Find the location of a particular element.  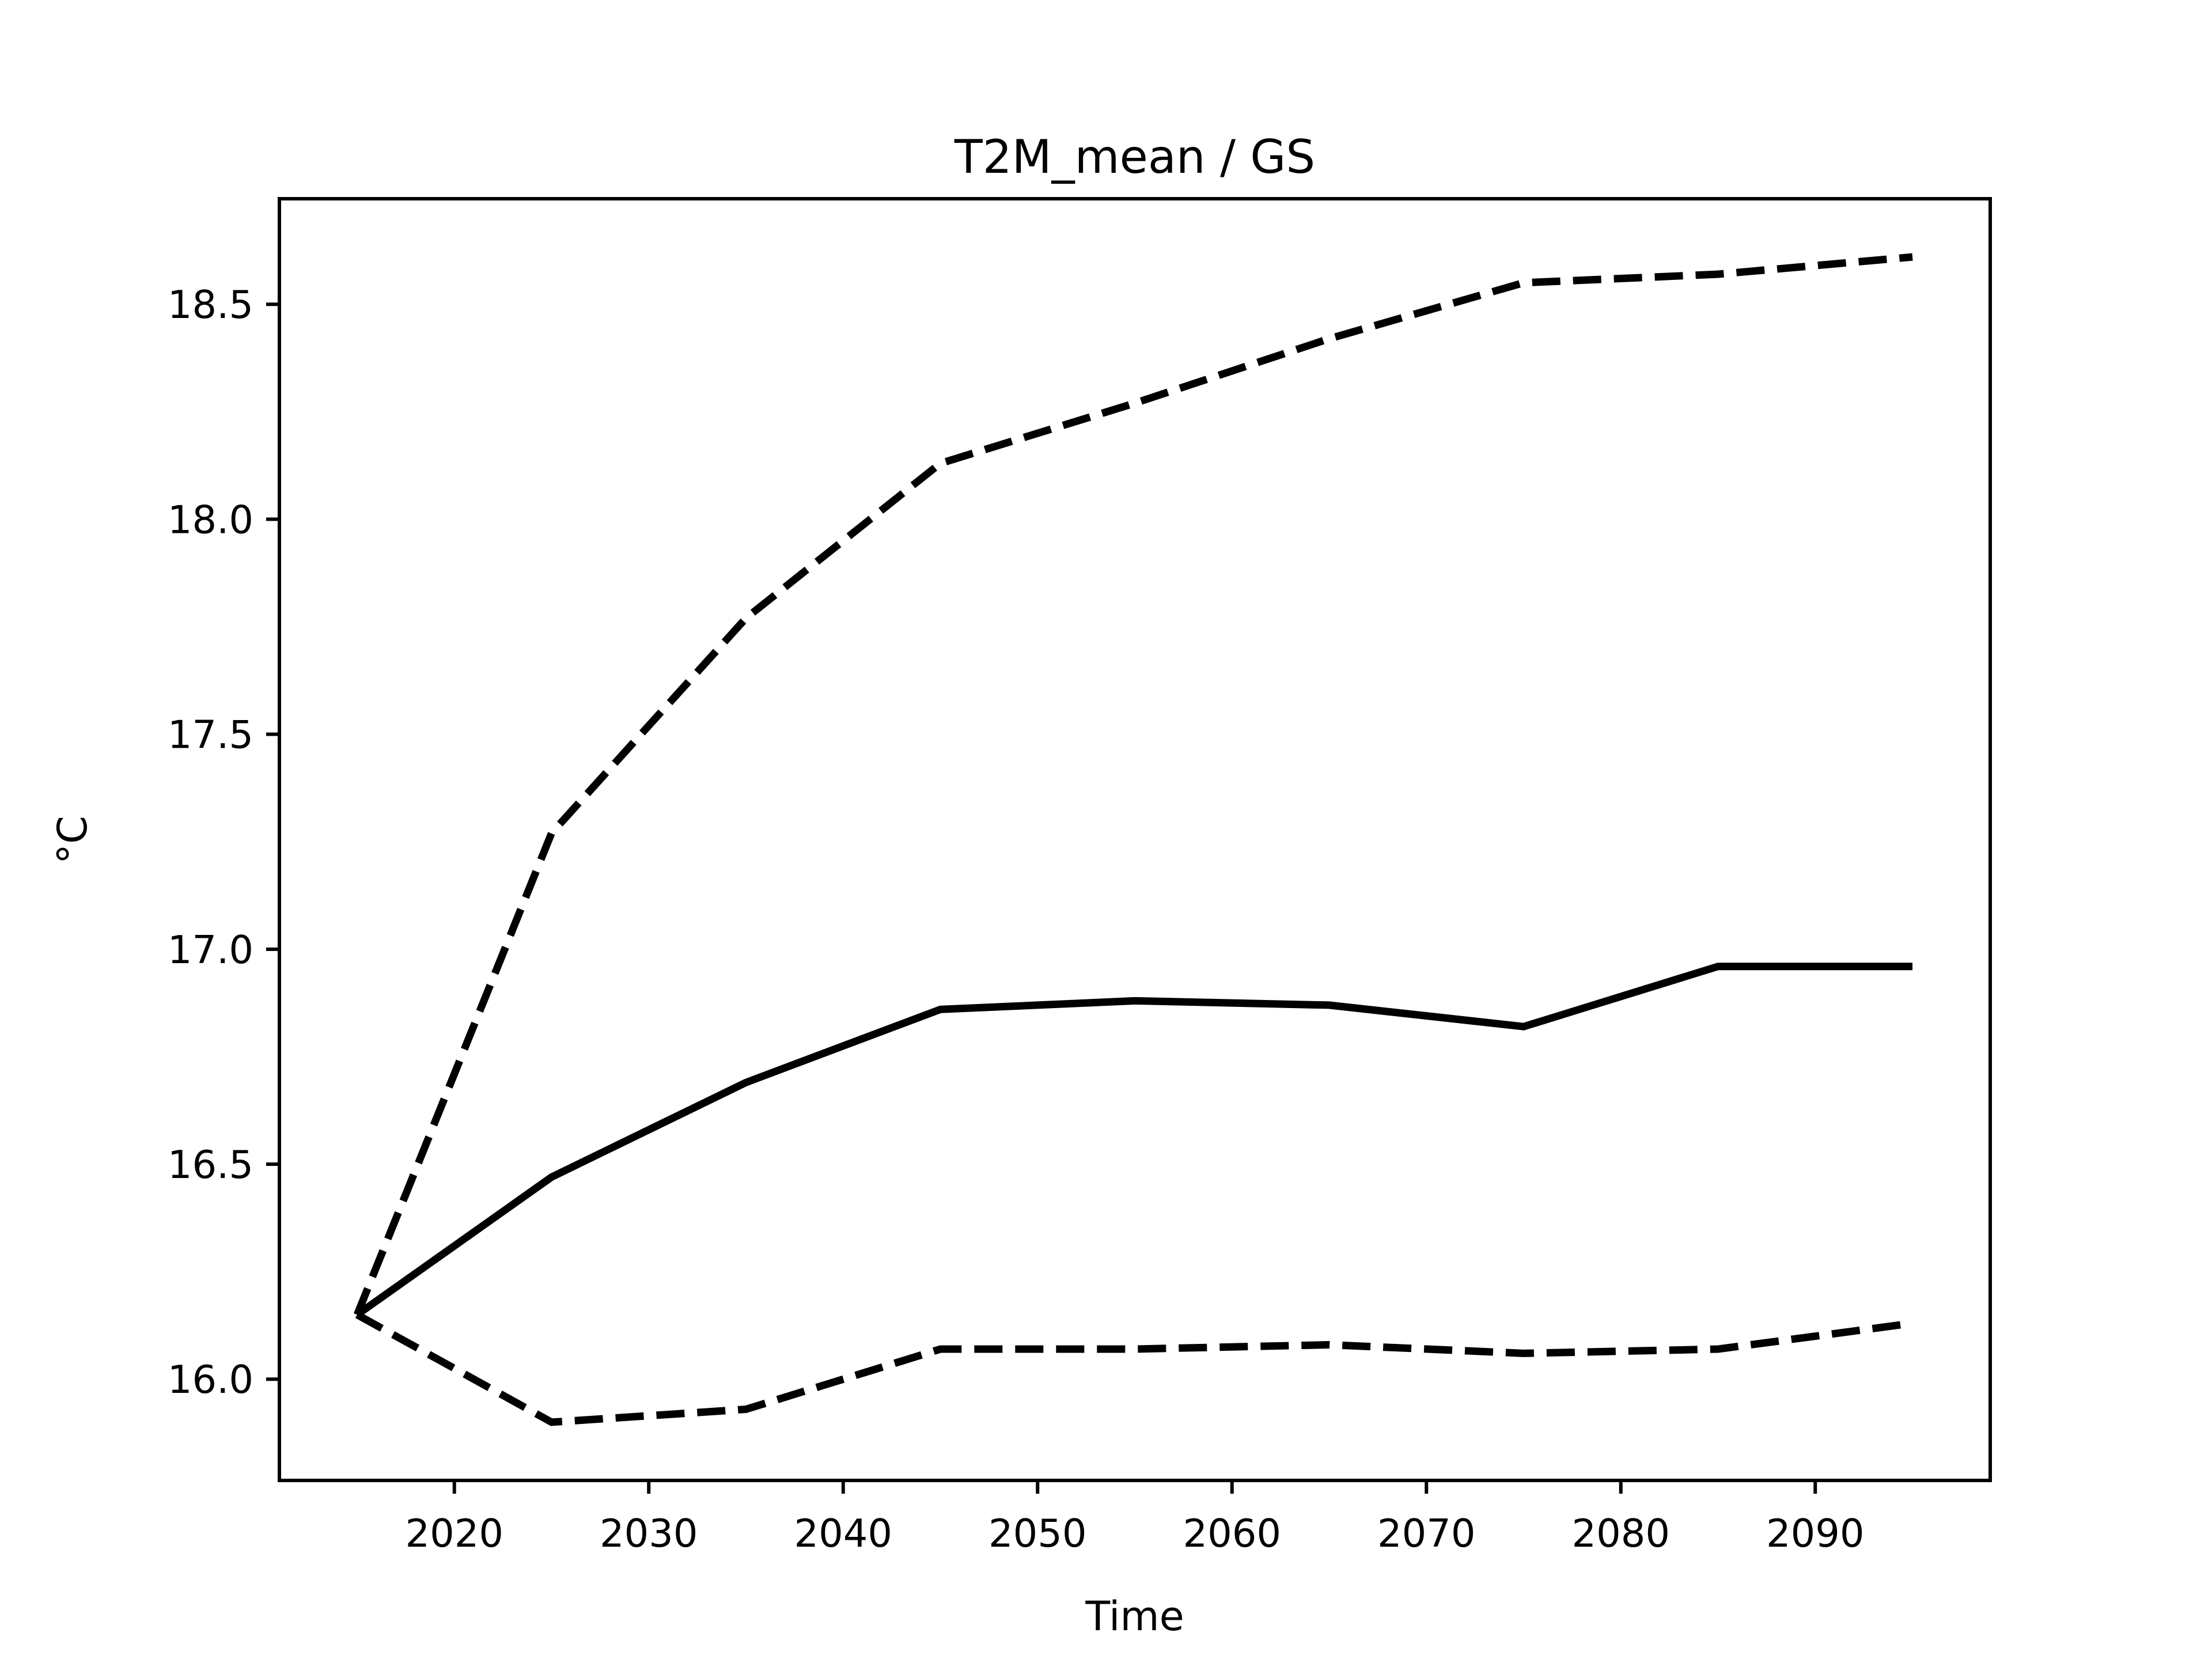

x-tick-label: 2040 is located at coordinates (843, 1533).